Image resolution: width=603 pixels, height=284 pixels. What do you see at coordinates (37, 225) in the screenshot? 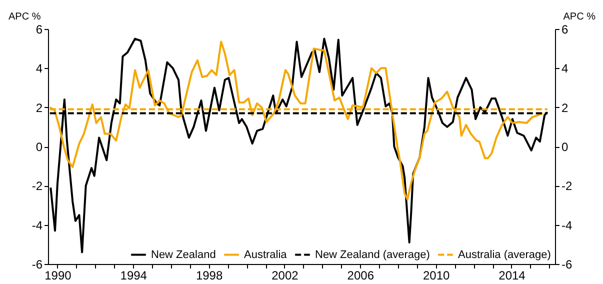
I see `y-tick-label: -4` at bounding box center [37, 225].